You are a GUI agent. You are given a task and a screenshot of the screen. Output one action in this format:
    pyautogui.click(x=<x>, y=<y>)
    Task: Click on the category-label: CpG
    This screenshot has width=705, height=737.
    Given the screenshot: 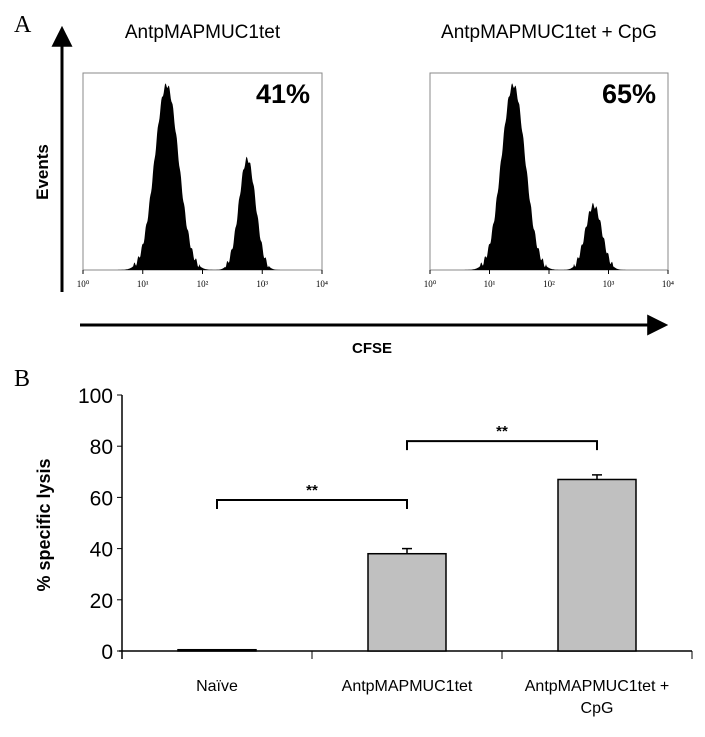 What is the action you would take?
    pyautogui.click(x=597, y=708)
    